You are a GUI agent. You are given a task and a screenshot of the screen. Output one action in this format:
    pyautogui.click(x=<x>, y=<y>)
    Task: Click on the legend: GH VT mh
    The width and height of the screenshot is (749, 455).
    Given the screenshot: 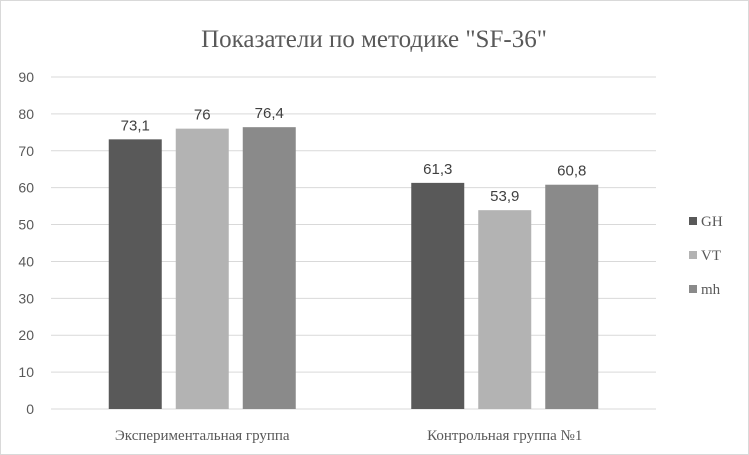 What is the action you would take?
    pyautogui.click(x=706, y=256)
    